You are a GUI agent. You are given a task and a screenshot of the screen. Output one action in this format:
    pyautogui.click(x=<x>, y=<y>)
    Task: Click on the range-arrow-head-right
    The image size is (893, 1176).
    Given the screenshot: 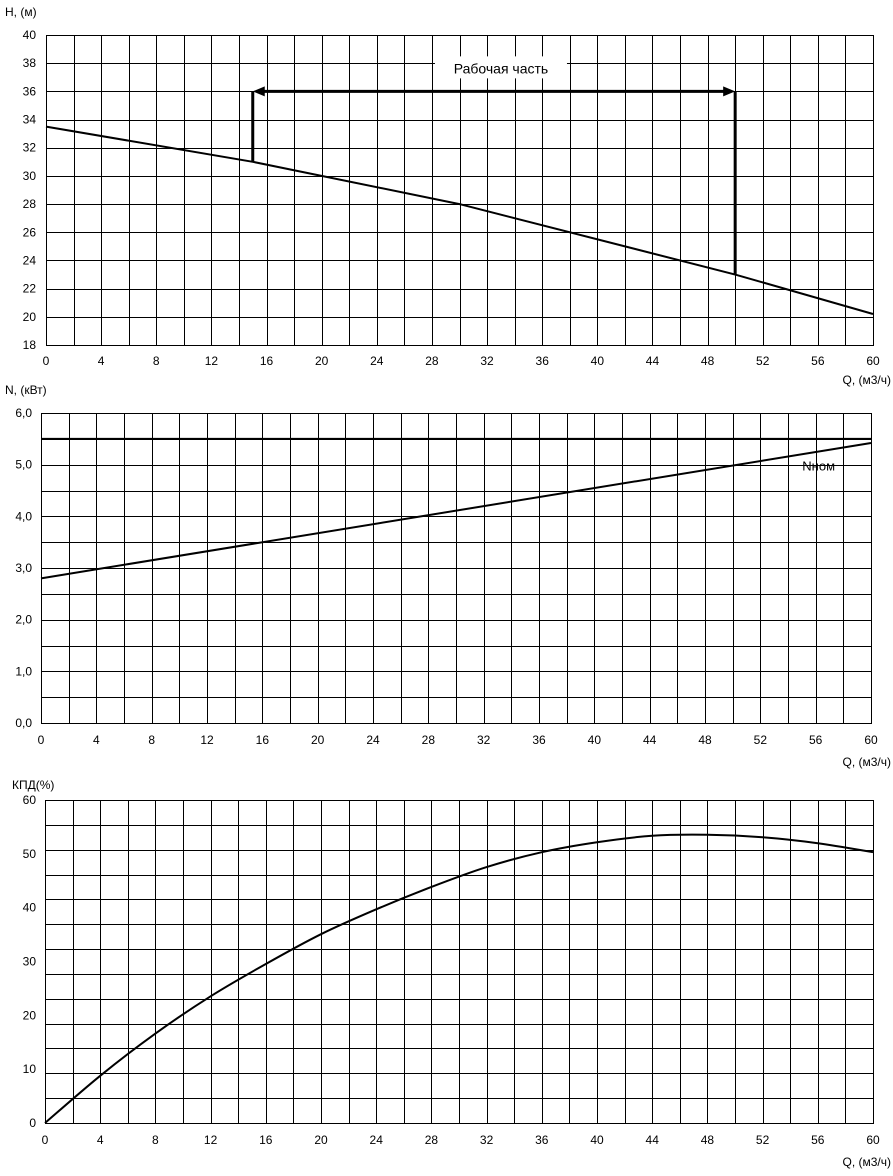 What is the action you would take?
    pyautogui.click(x=729, y=91)
    